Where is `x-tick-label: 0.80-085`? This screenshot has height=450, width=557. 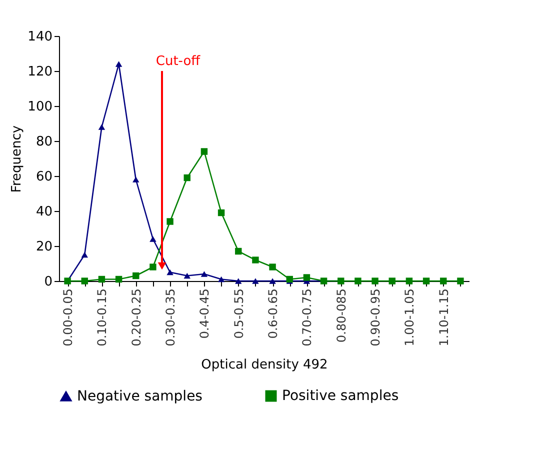 x-tick-label: 0.80-085 is located at coordinates (341, 315).